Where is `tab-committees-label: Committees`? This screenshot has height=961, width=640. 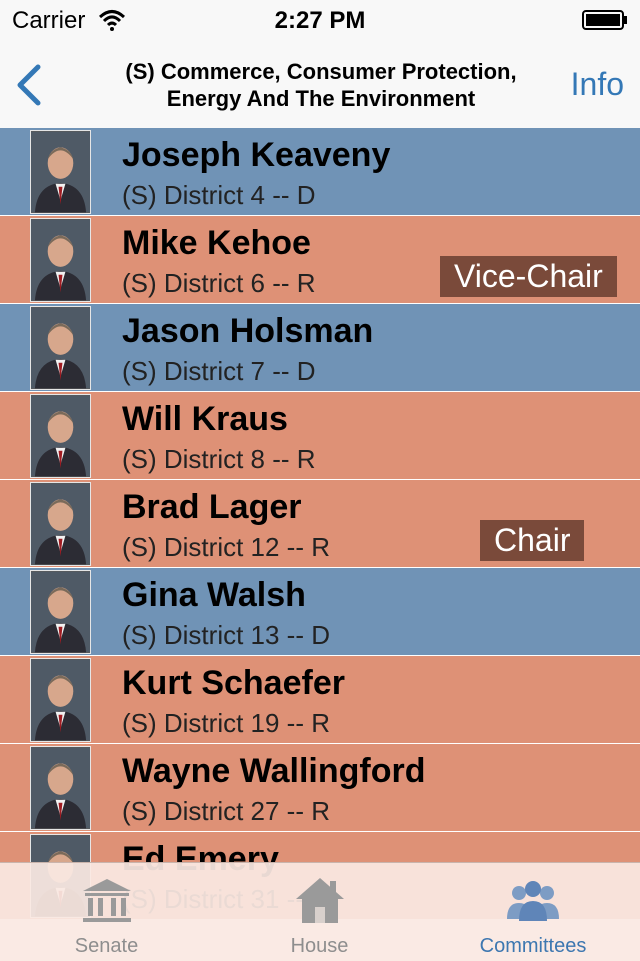
tab-committees-label: Committees is located at coordinates (533, 946).